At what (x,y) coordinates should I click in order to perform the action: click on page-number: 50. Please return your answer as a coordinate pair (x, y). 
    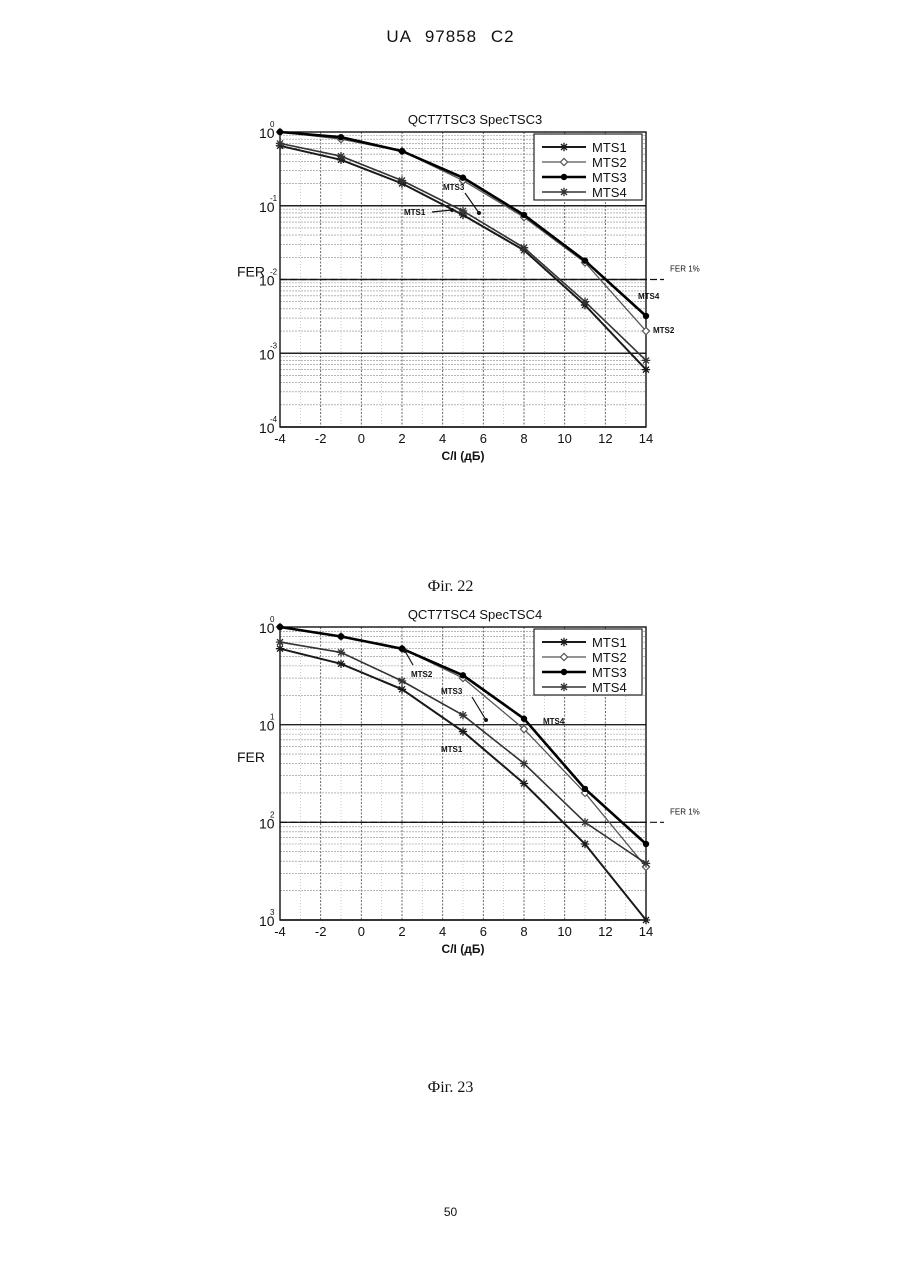
    Looking at the image, I should click on (450, 1212).